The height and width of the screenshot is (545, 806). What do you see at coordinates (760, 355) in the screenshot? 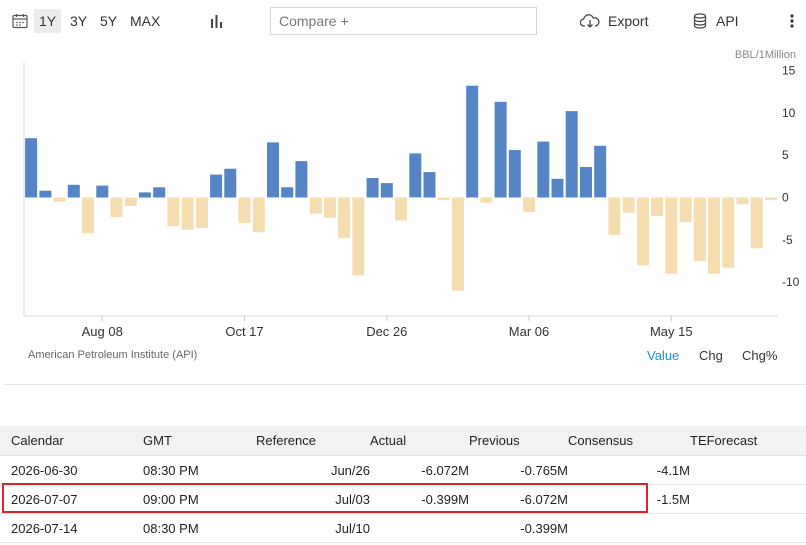
I see `mode-chg-pct-button: Chg%` at bounding box center [760, 355].